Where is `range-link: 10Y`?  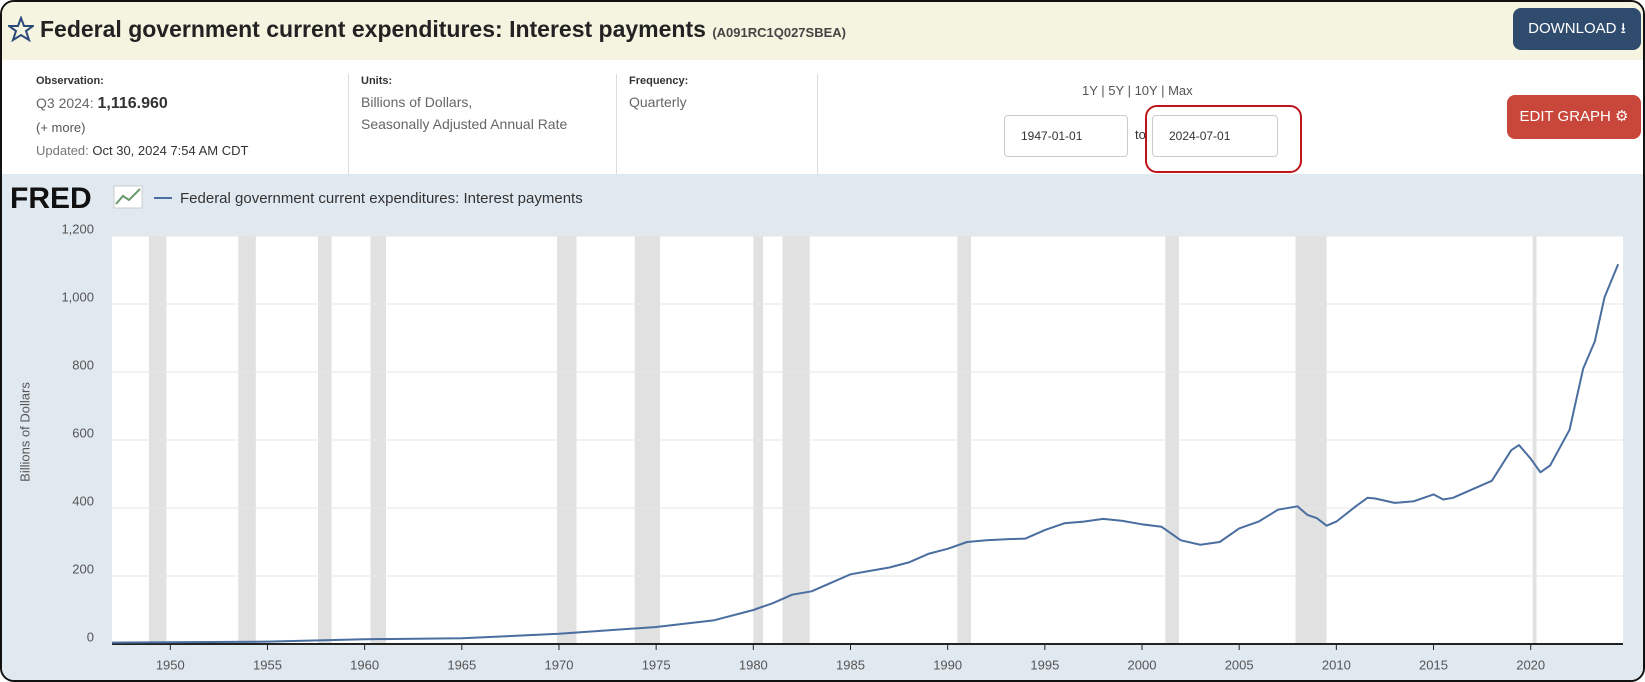
range-link: 10Y is located at coordinates (1146, 90).